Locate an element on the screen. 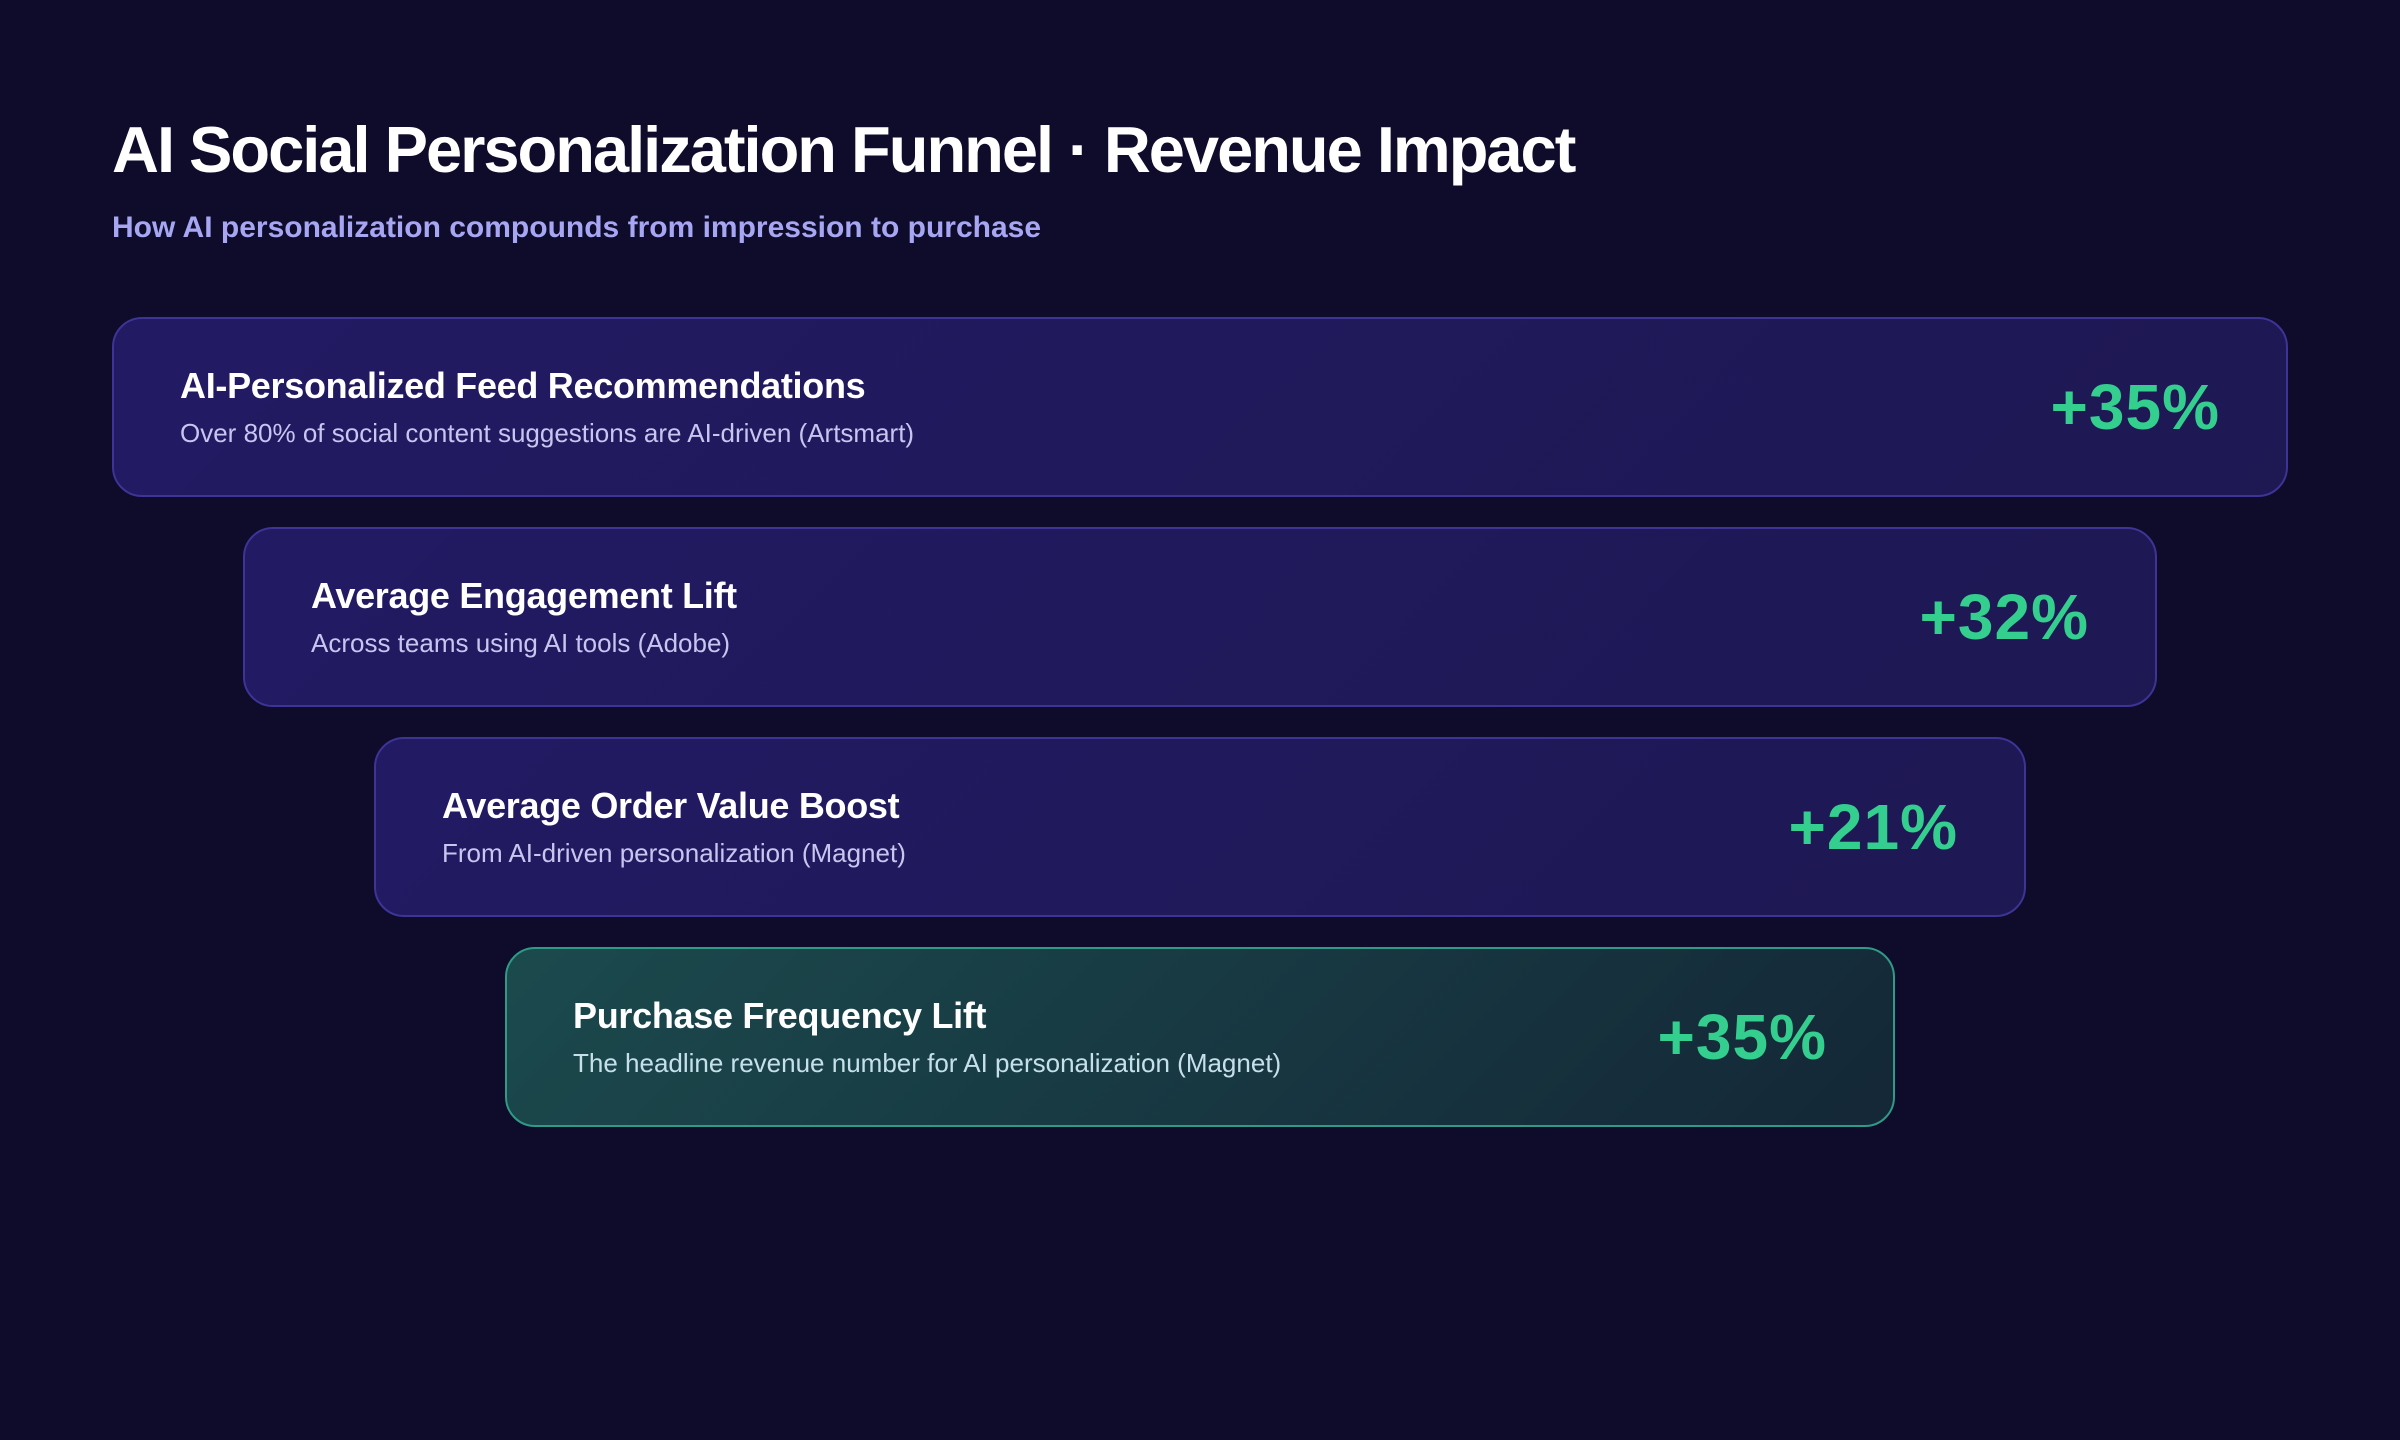 This screenshot has height=1440, width=2400. stage-description: From AI-driven personalization (Magnet) is located at coordinates (674, 853).